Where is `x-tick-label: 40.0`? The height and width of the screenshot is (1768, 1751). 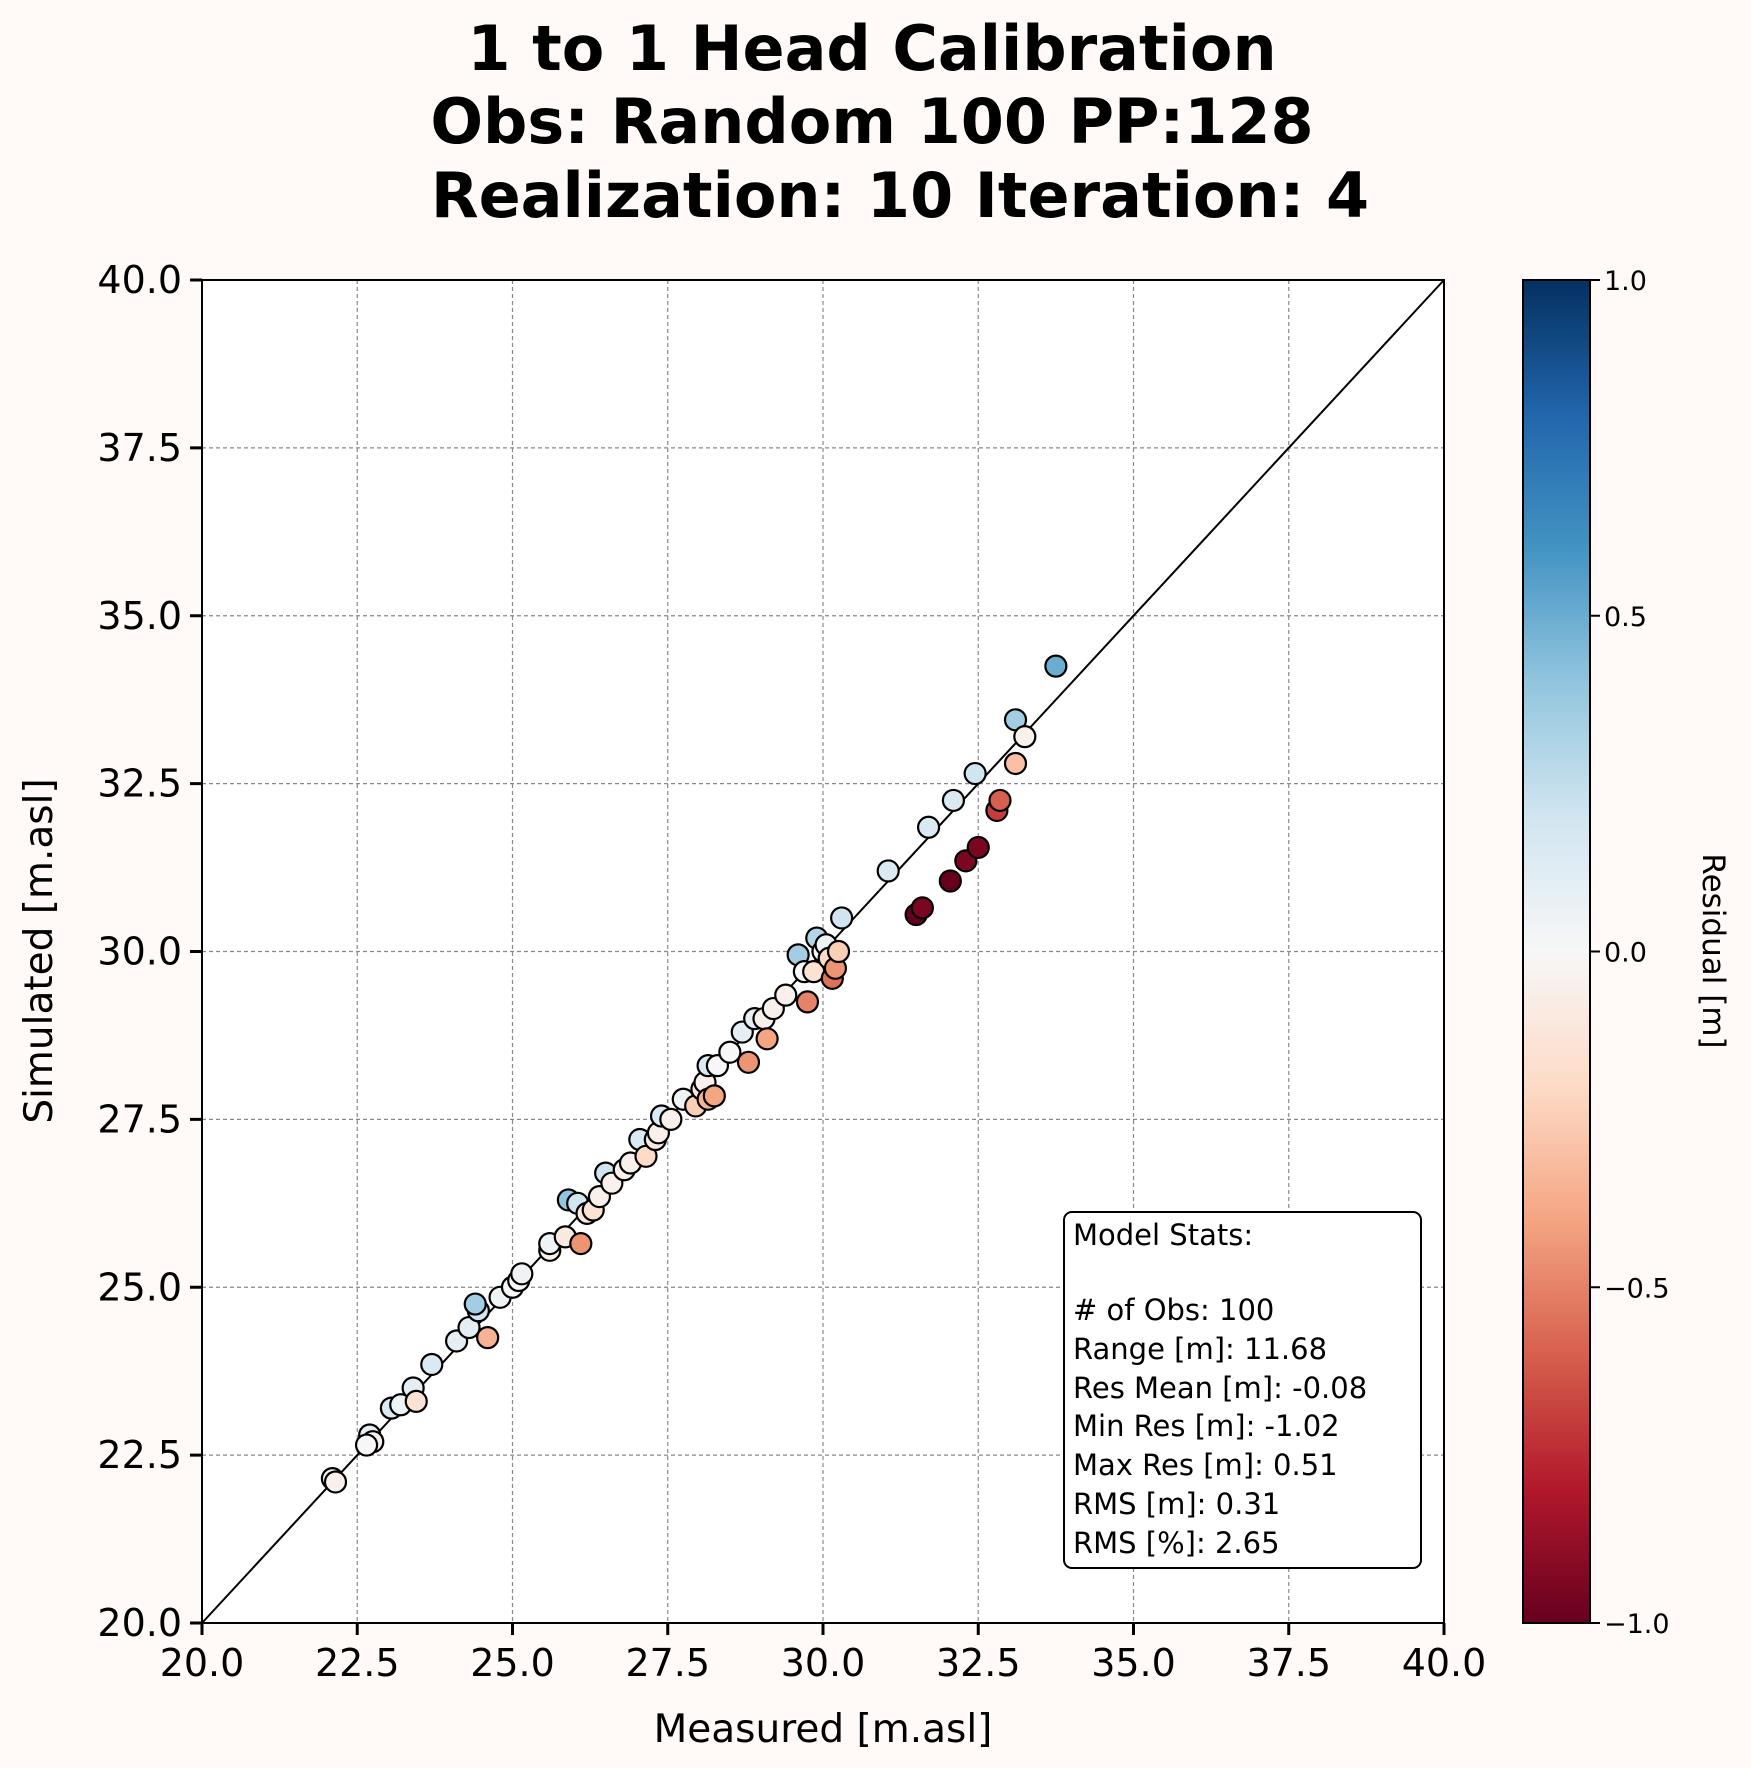
x-tick-label: 40.0 is located at coordinates (1444, 1663).